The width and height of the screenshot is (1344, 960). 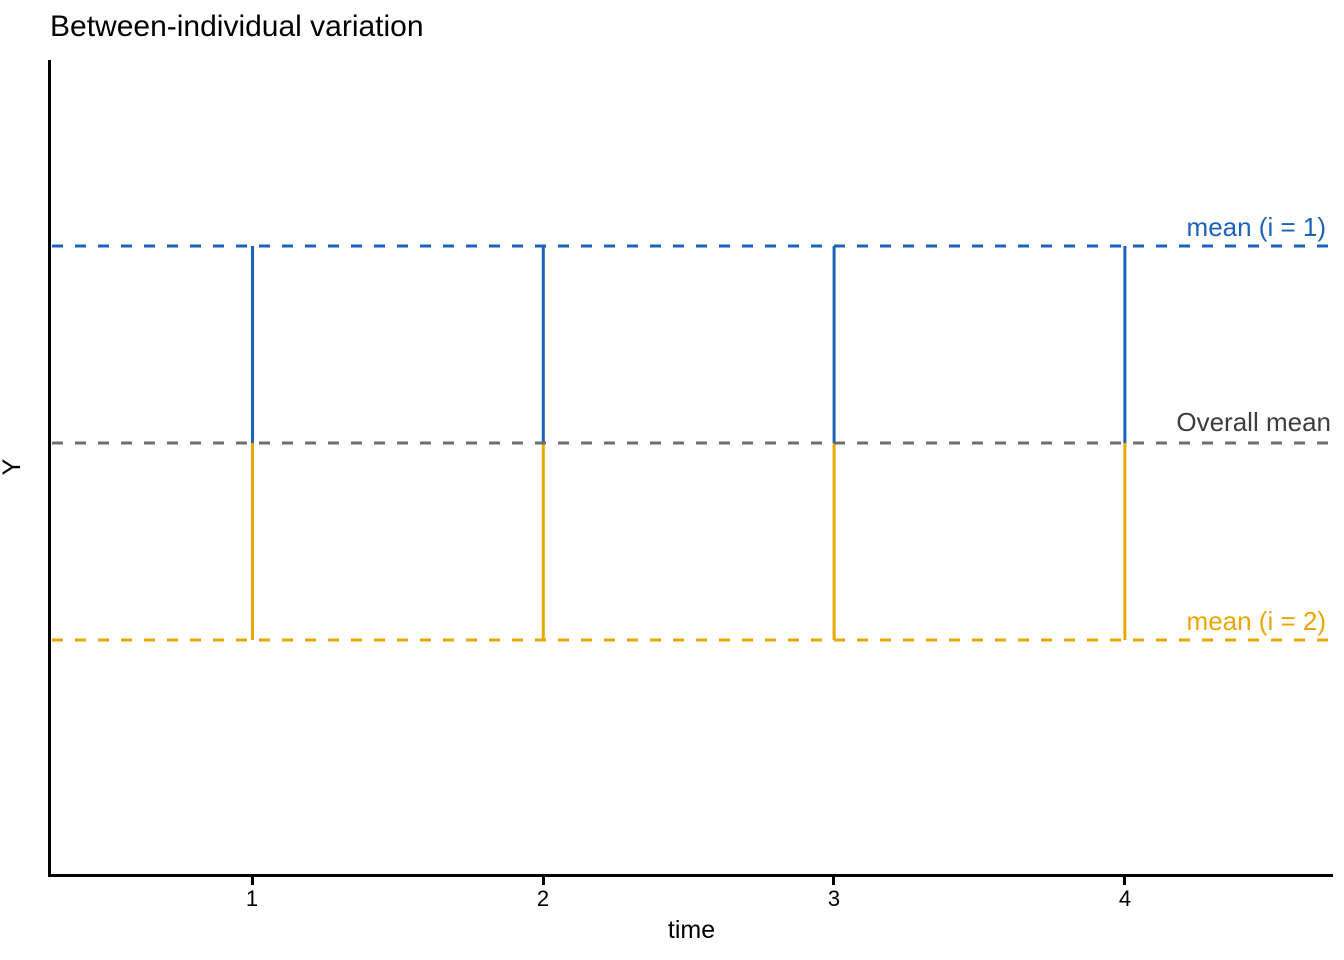 What do you see at coordinates (1125, 898) in the screenshot?
I see `x-tick-label-4: 4` at bounding box center [1125, 898].